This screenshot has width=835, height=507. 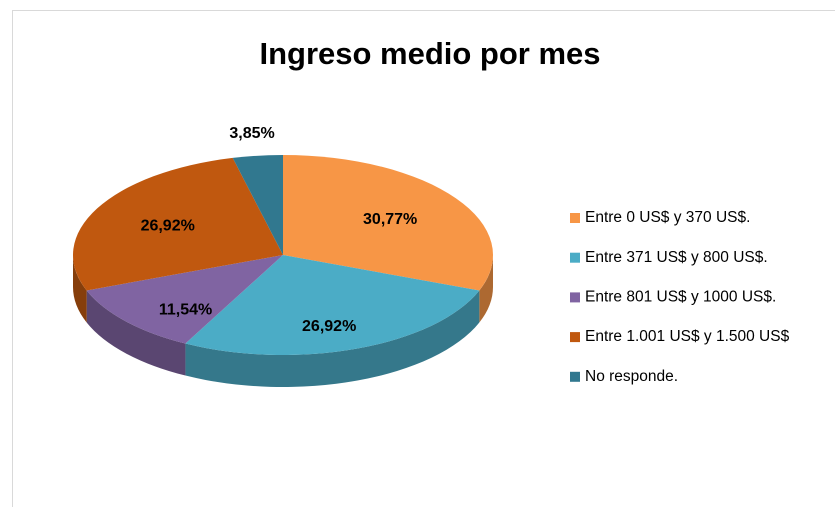 I want to click on legend-label: Entre 0 US$ y 370 US$., so click(x=667, y=217).